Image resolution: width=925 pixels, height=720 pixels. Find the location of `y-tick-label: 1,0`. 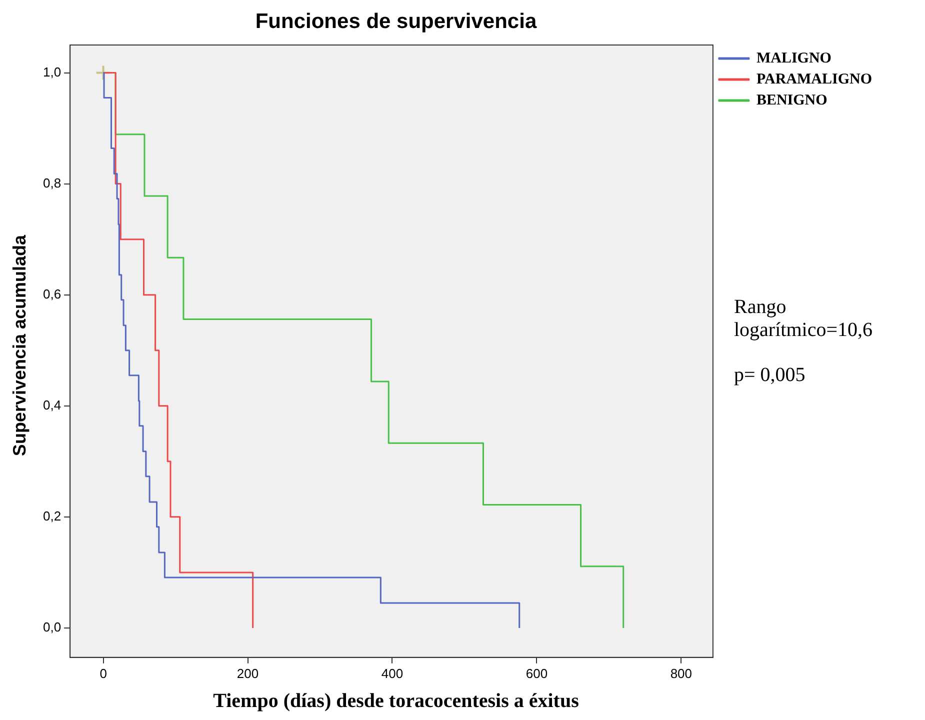

y-tick-label: 1,0 is located at coordinates (52, 72).